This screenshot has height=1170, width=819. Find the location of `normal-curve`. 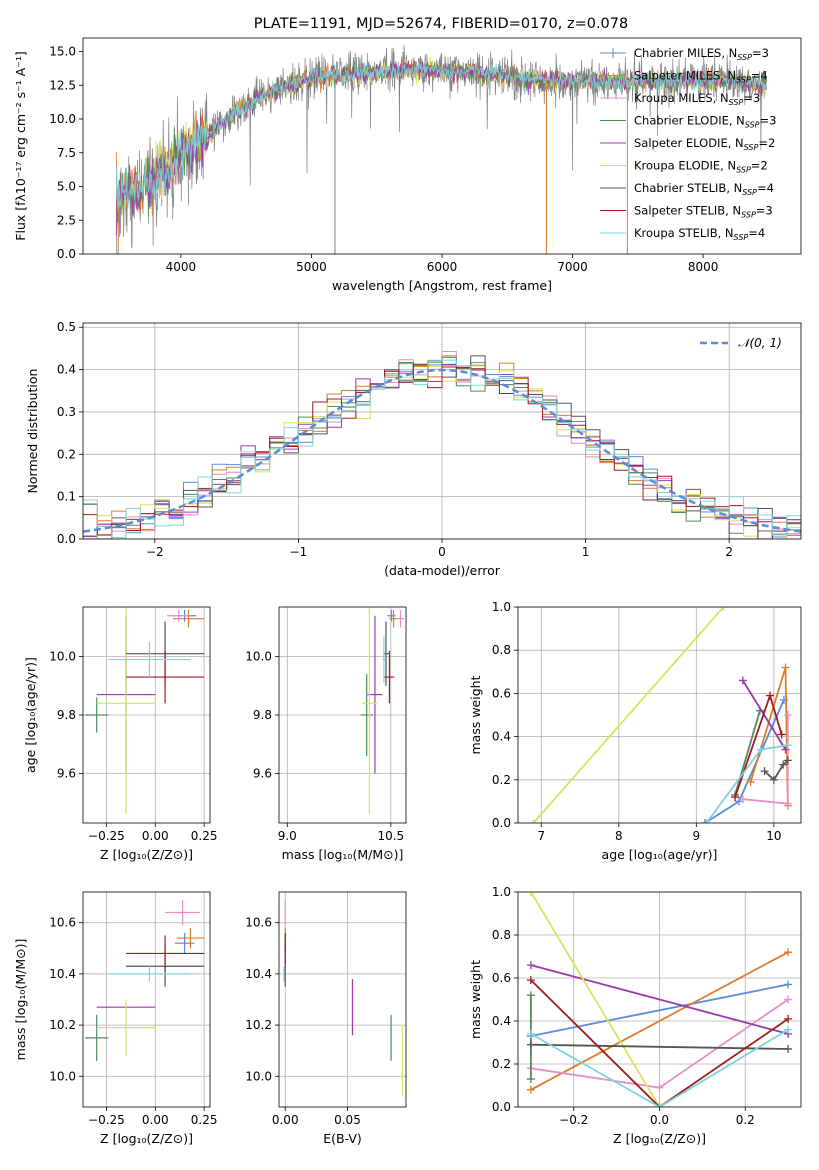

normal-curve is located at coordinates (442, 450).